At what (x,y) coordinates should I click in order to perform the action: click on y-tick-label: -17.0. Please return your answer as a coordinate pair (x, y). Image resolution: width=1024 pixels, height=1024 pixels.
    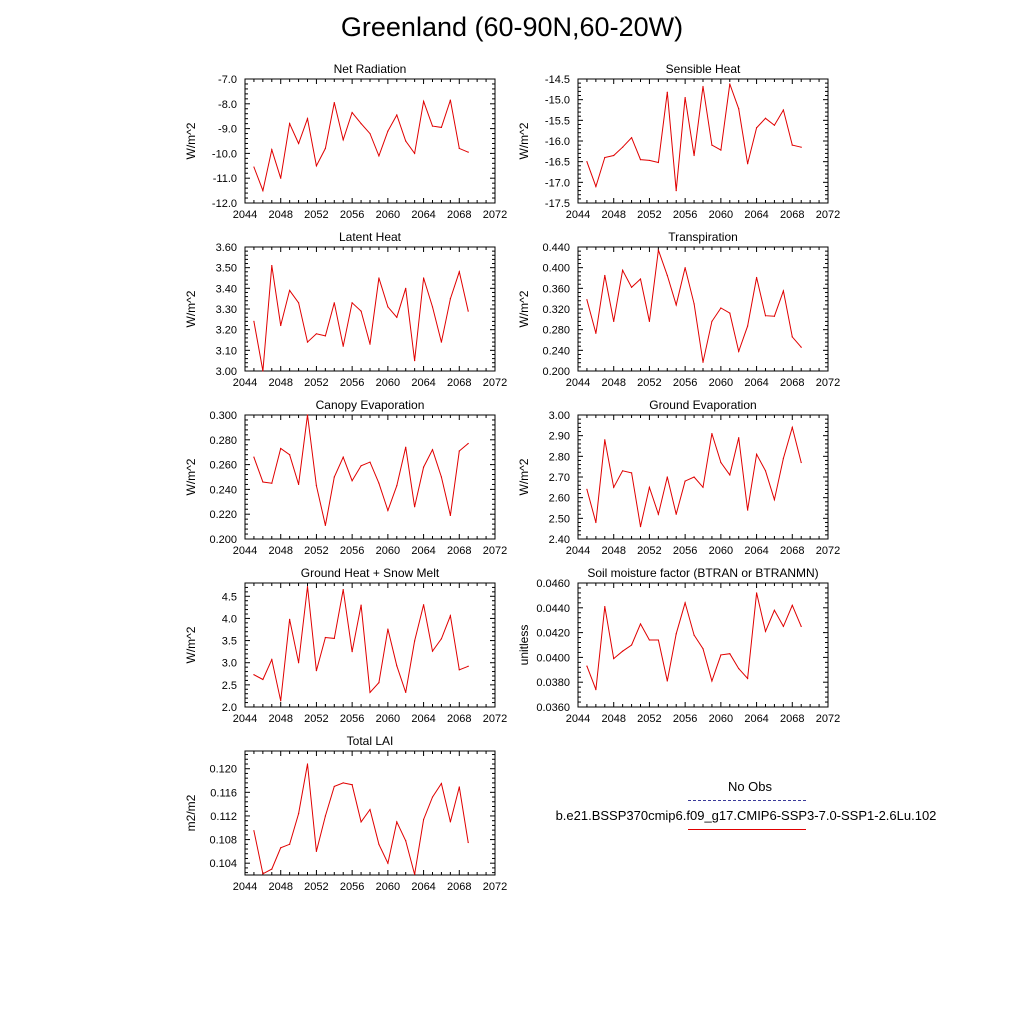
    Looking at the image, I should click on (557, 183).